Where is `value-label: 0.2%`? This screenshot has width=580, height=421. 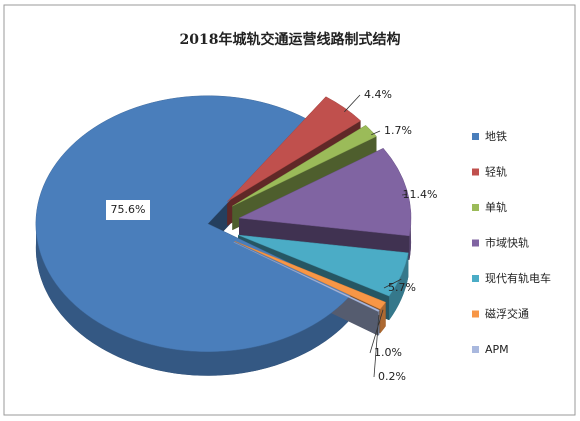 value-label: 0.2% is located at coordinates (392, 376).